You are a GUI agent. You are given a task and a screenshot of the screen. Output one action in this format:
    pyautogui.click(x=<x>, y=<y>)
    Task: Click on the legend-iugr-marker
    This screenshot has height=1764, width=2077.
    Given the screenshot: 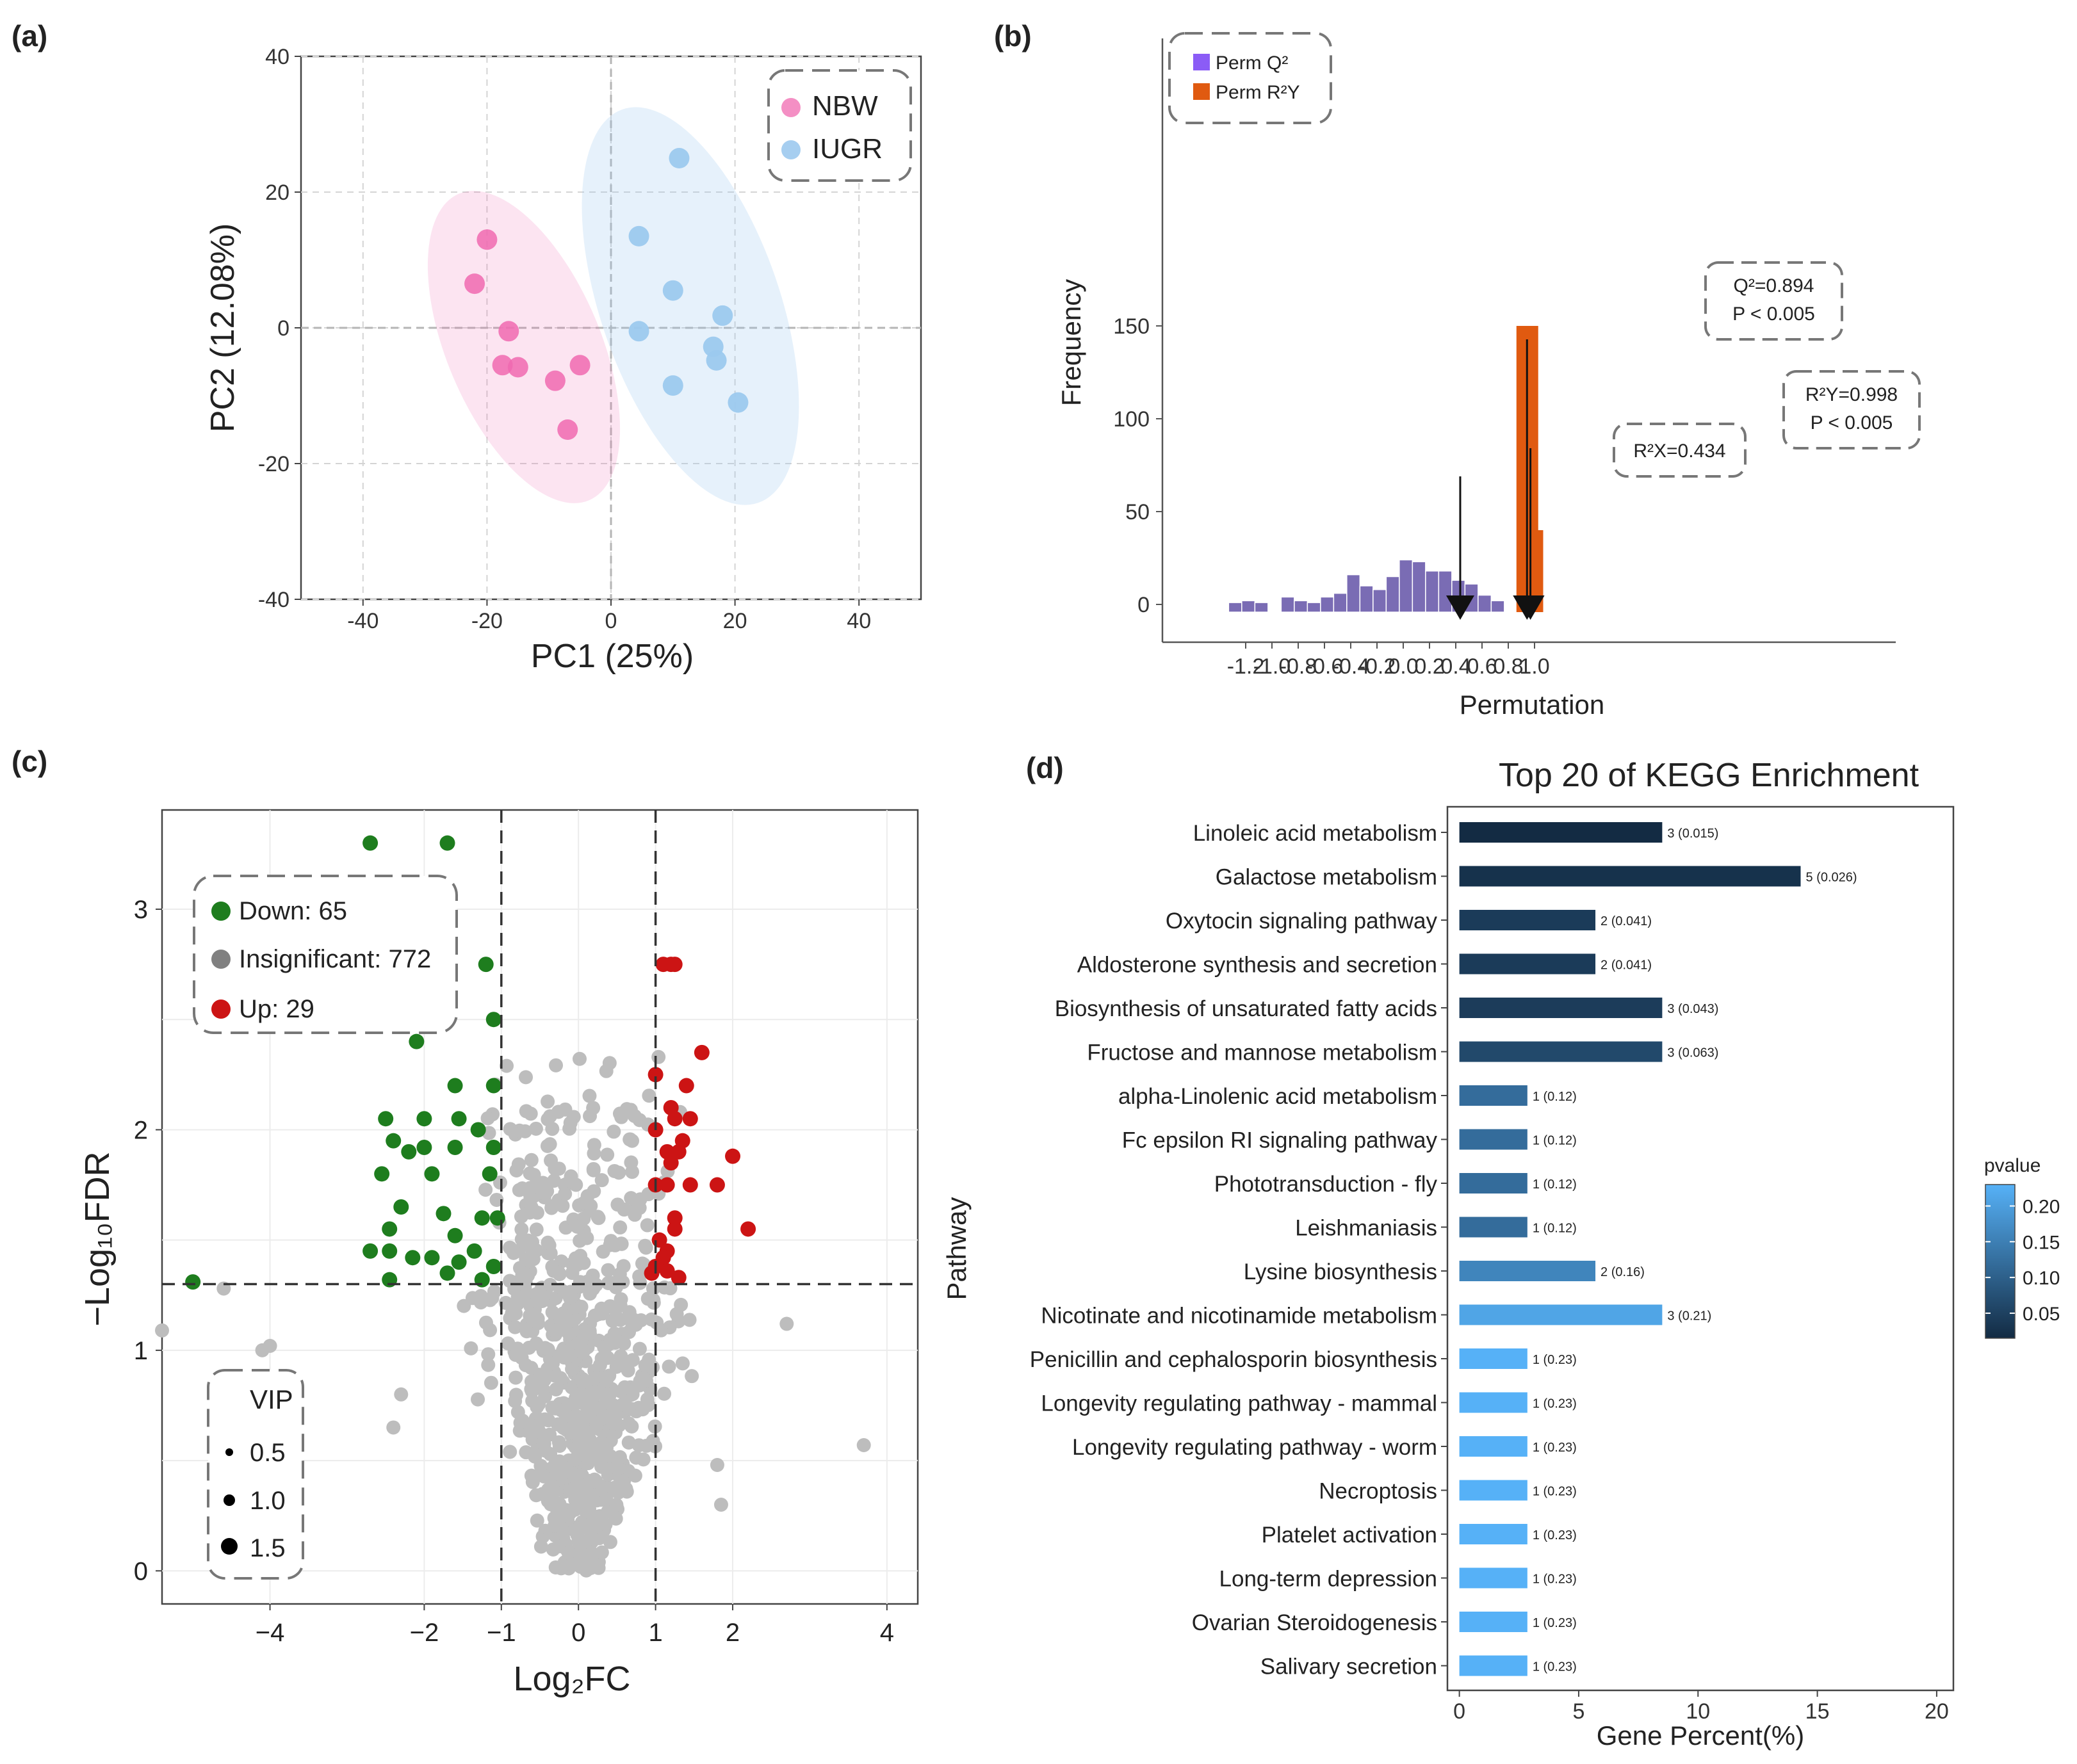 What is the action you would take?
    pyautogui.click(x=791, y=149)
    